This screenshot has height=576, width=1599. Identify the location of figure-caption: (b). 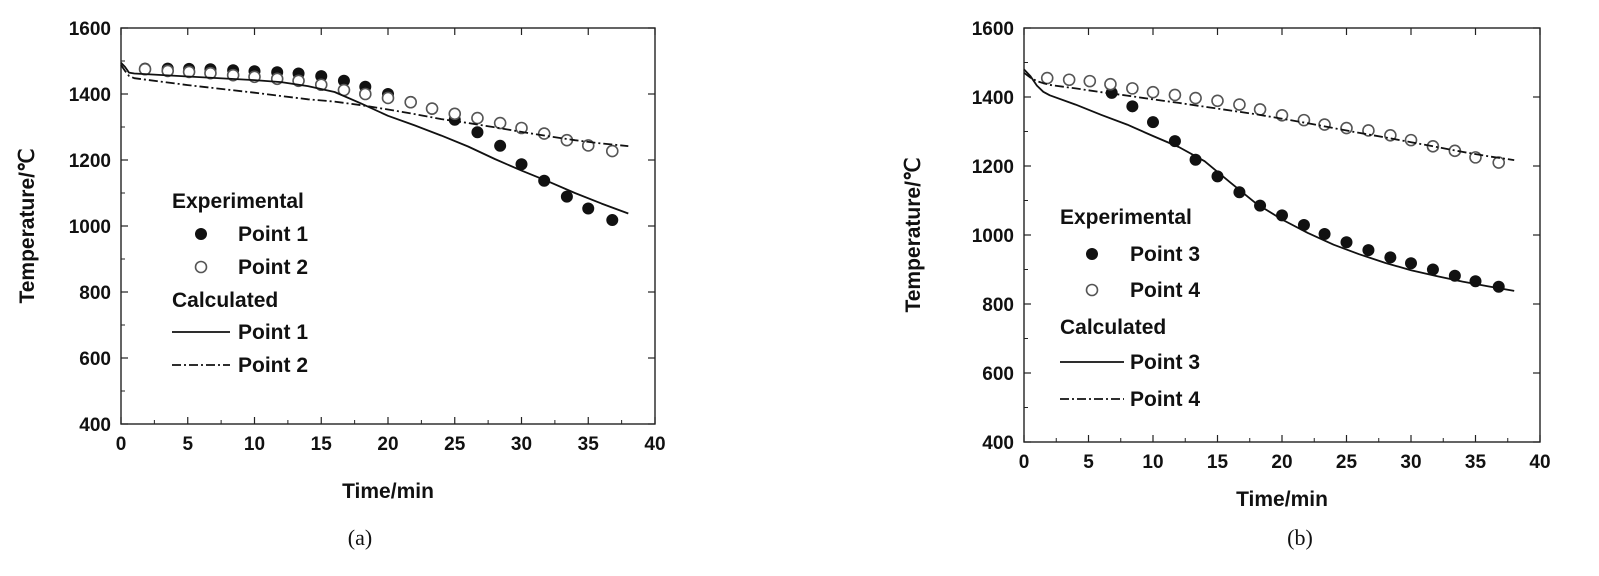
(1300, 537).